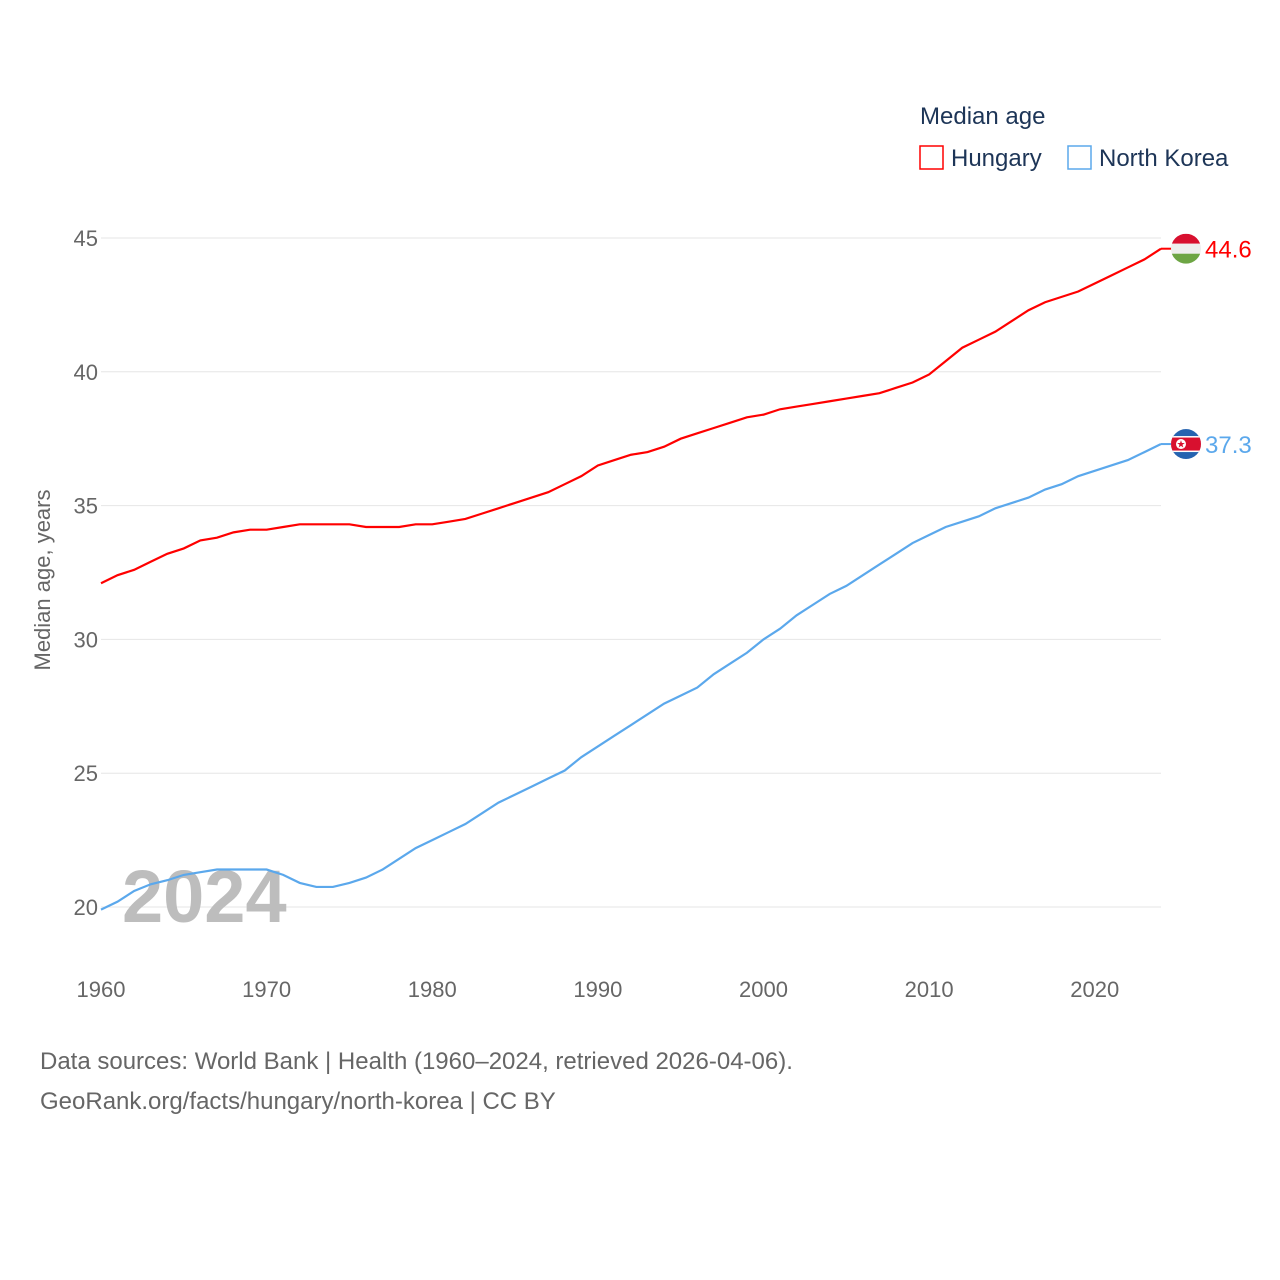  Describe the element at coordinates (763, 989) in the screenshot. I see `x-tick-label: 2000` at that location.